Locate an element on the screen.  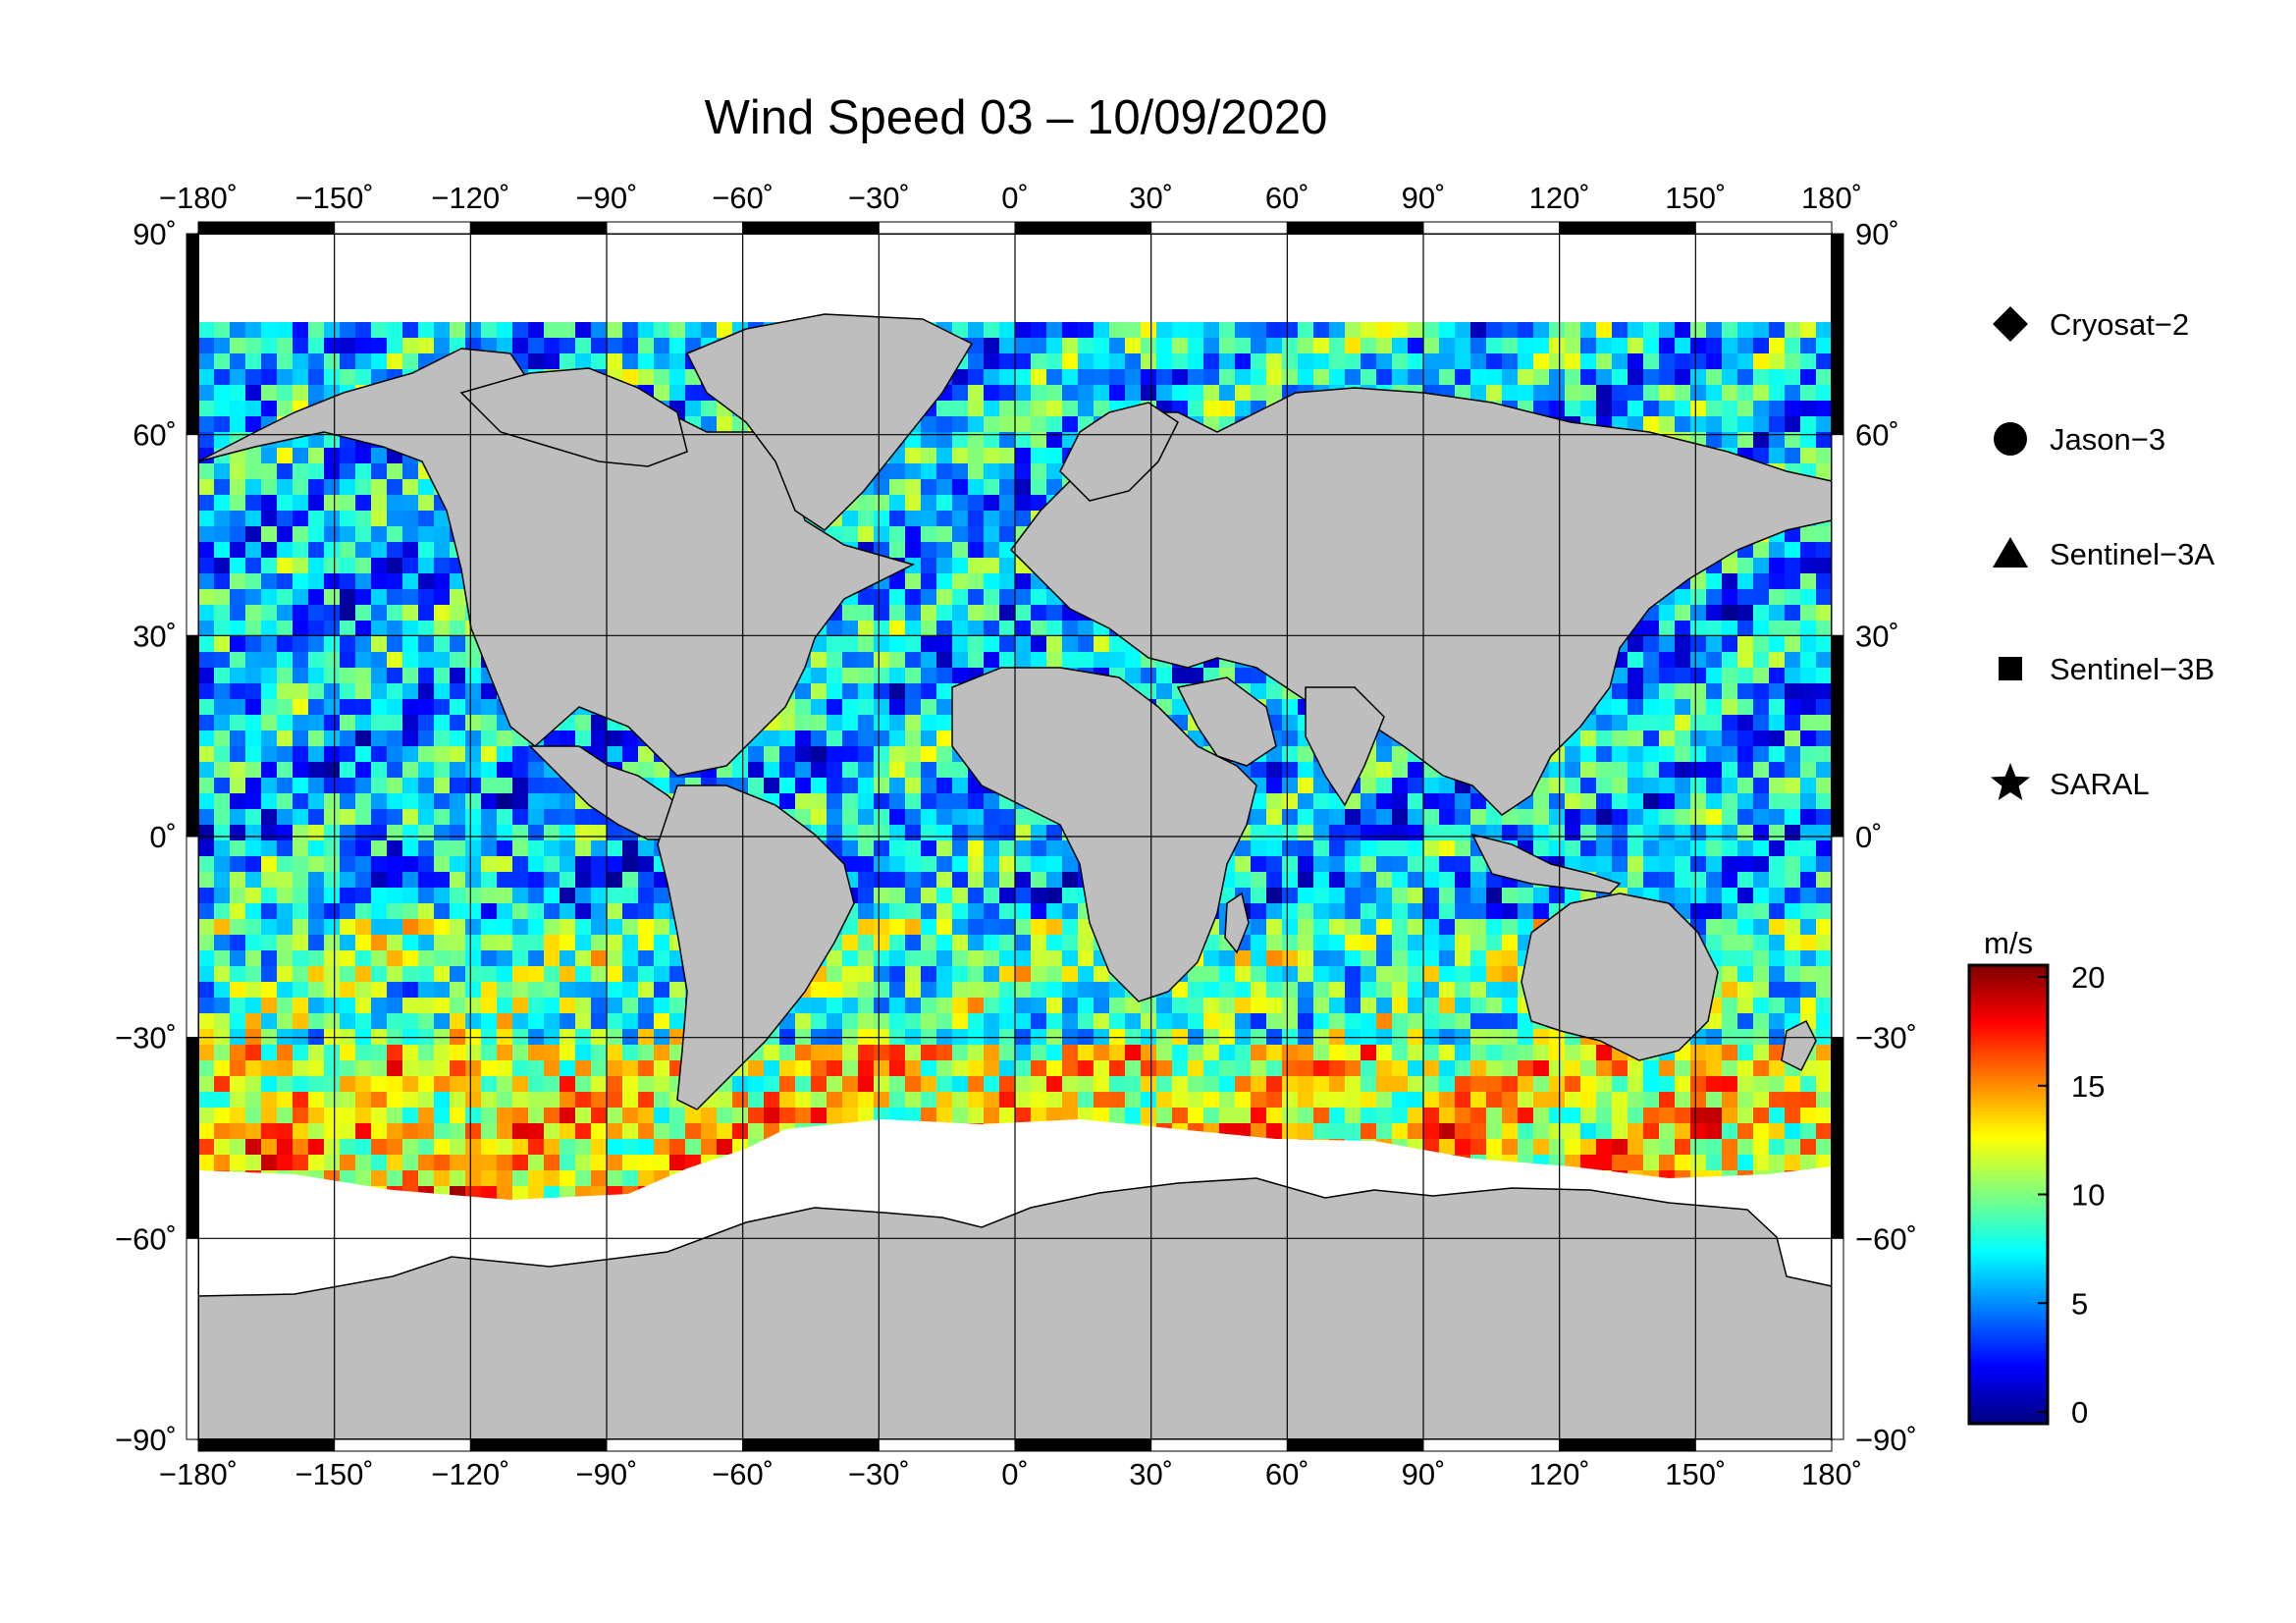
land-indonesia is located at coordinates (1546, 863).